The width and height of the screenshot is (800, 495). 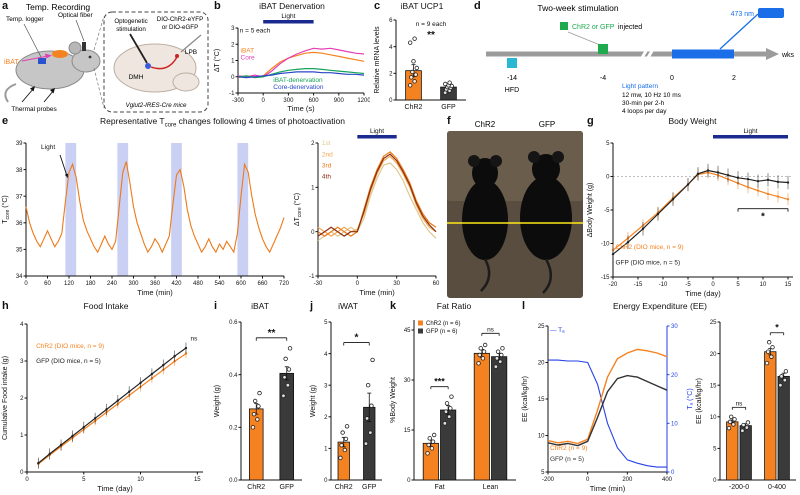 I want to click on zoom-guide-line, so click(x=99, y=33).